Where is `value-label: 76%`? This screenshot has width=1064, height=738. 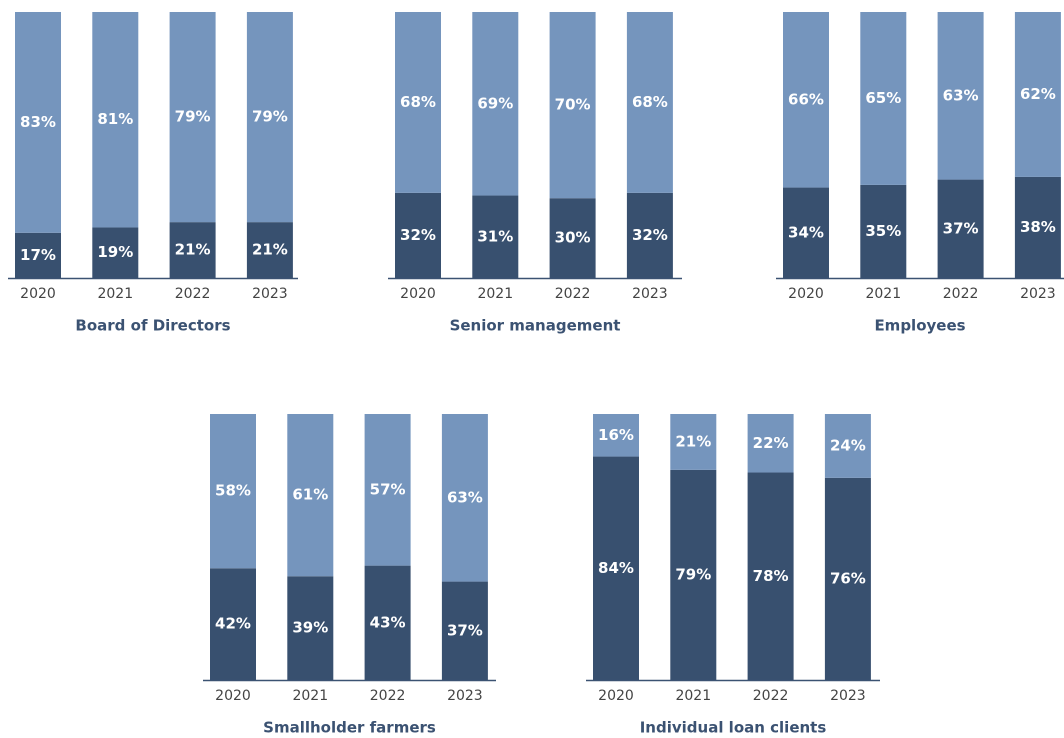 value-label: 76% is located at coordinates (848, 578).